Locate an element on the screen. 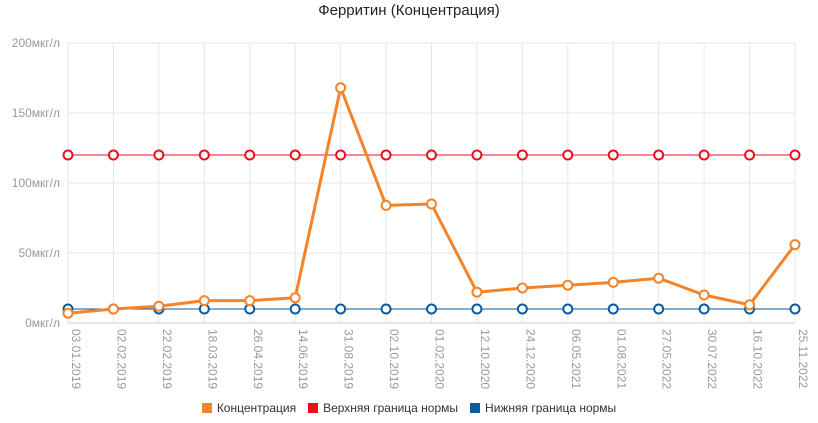  x-tick-label: 31.08.2019 is located at coordinates (349, 359).